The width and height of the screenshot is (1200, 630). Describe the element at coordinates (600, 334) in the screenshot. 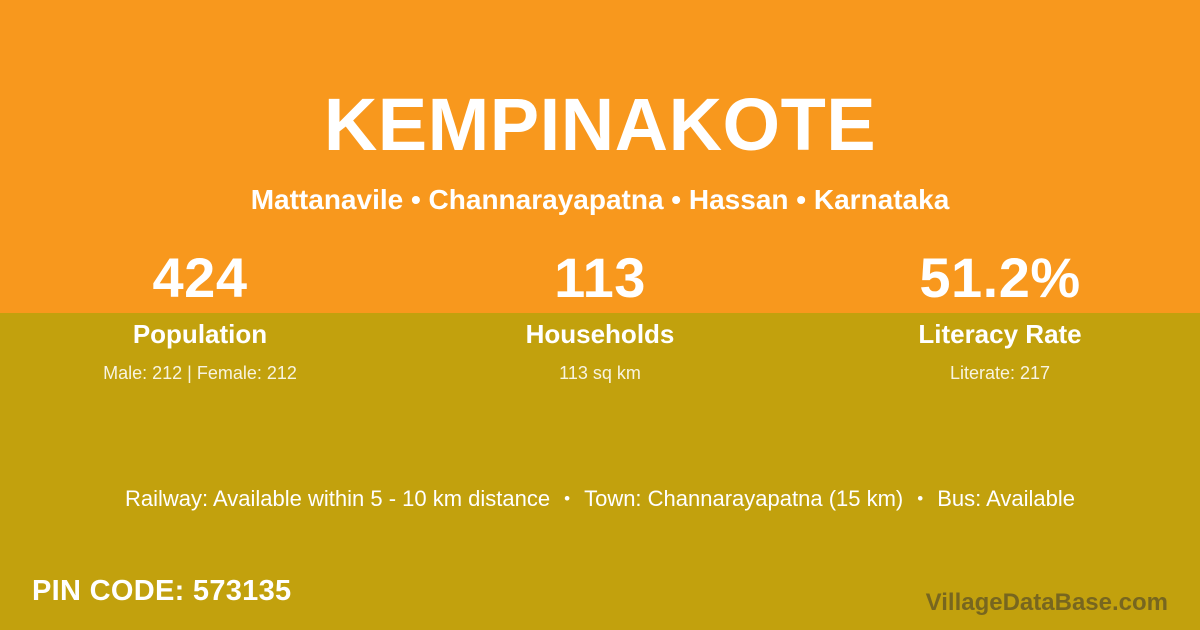

I see `households-label: Households` at that location.